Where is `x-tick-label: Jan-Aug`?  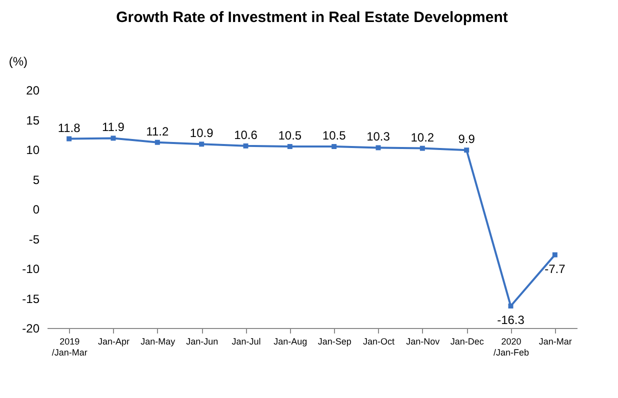
x-tick-label: Jan-Aug is located at coordinates (291, 341).